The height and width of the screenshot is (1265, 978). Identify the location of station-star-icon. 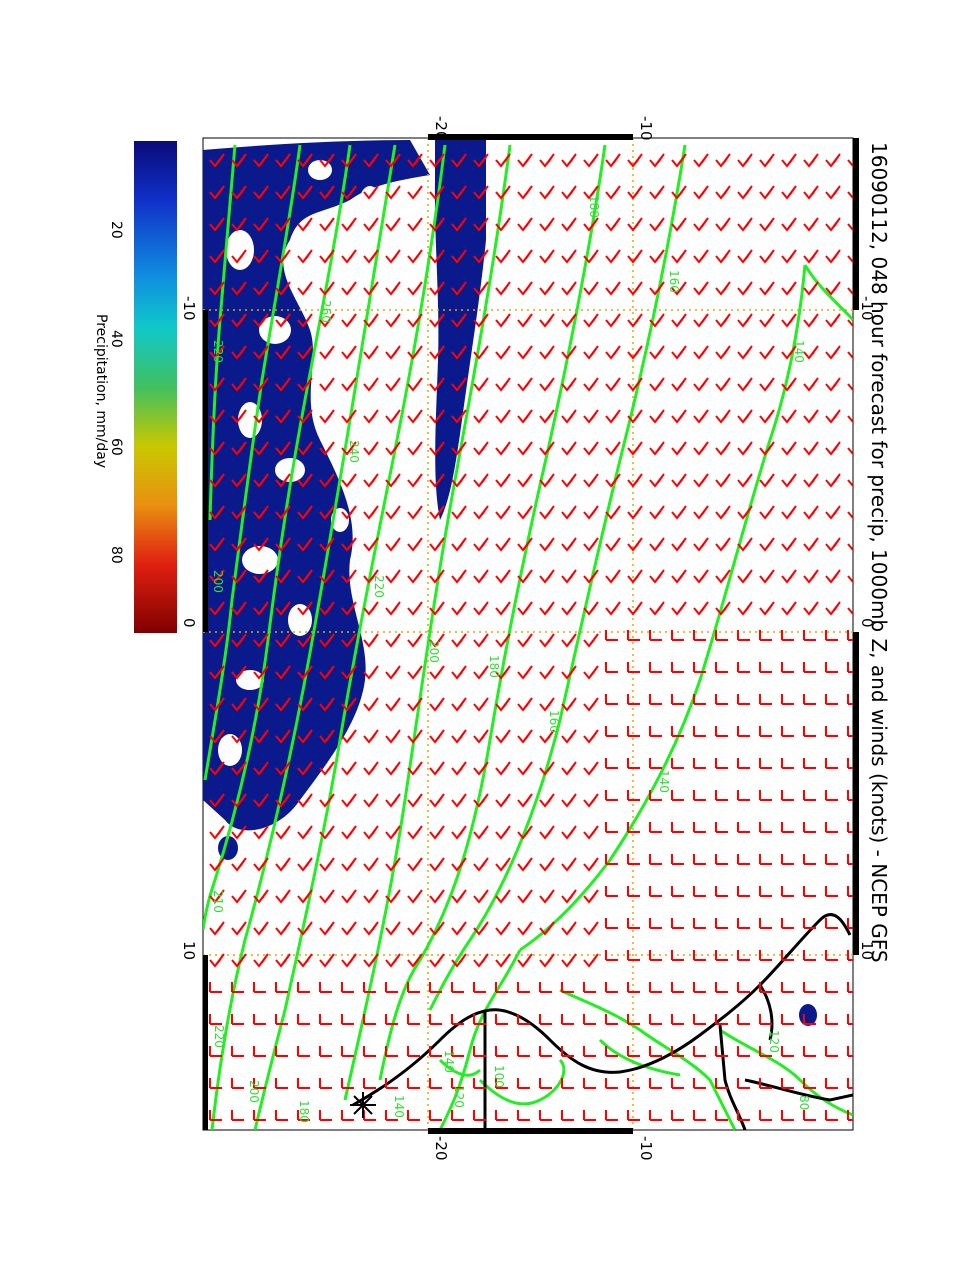
(363, 1105).